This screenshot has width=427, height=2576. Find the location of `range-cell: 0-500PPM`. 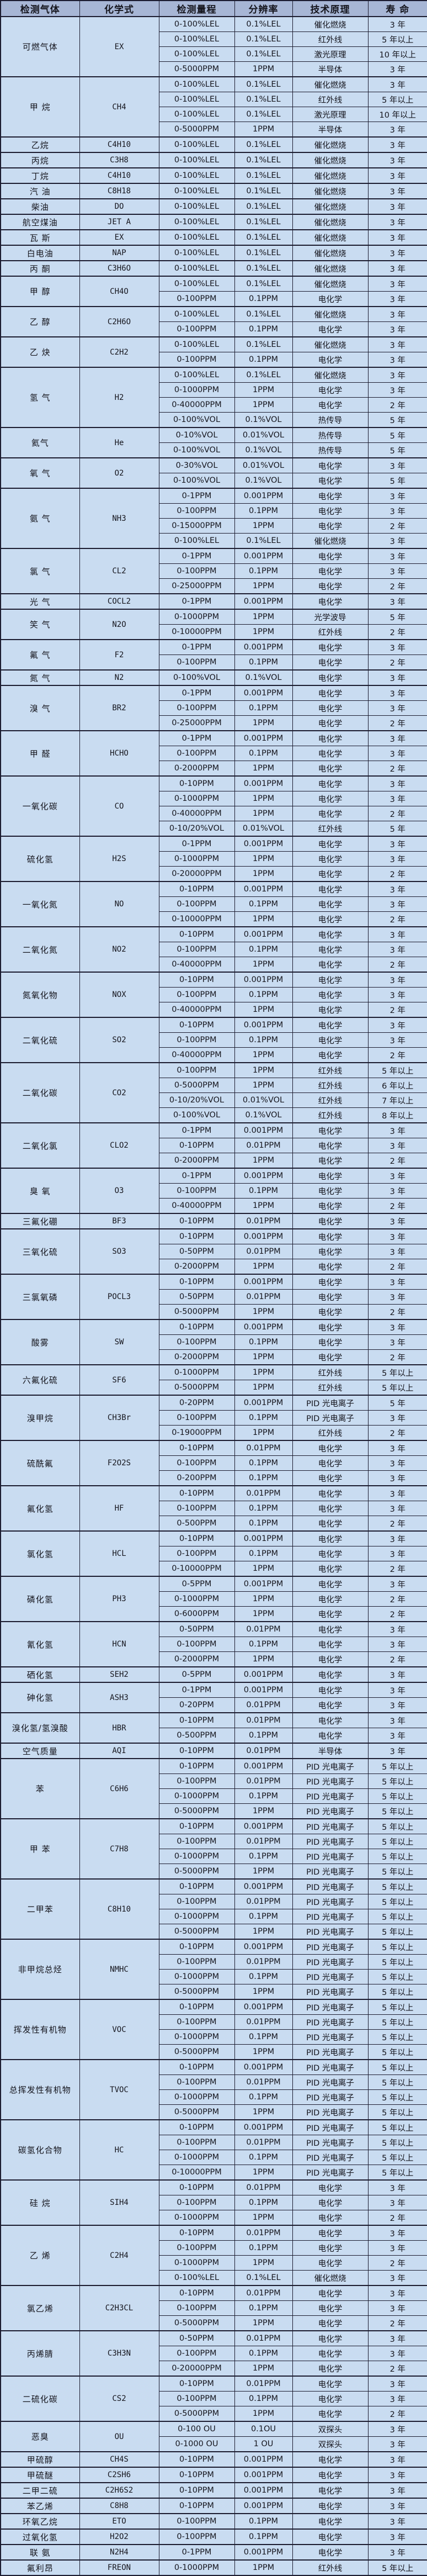

range-cell: 0-500PPM is located at coordinates (197, 1524).